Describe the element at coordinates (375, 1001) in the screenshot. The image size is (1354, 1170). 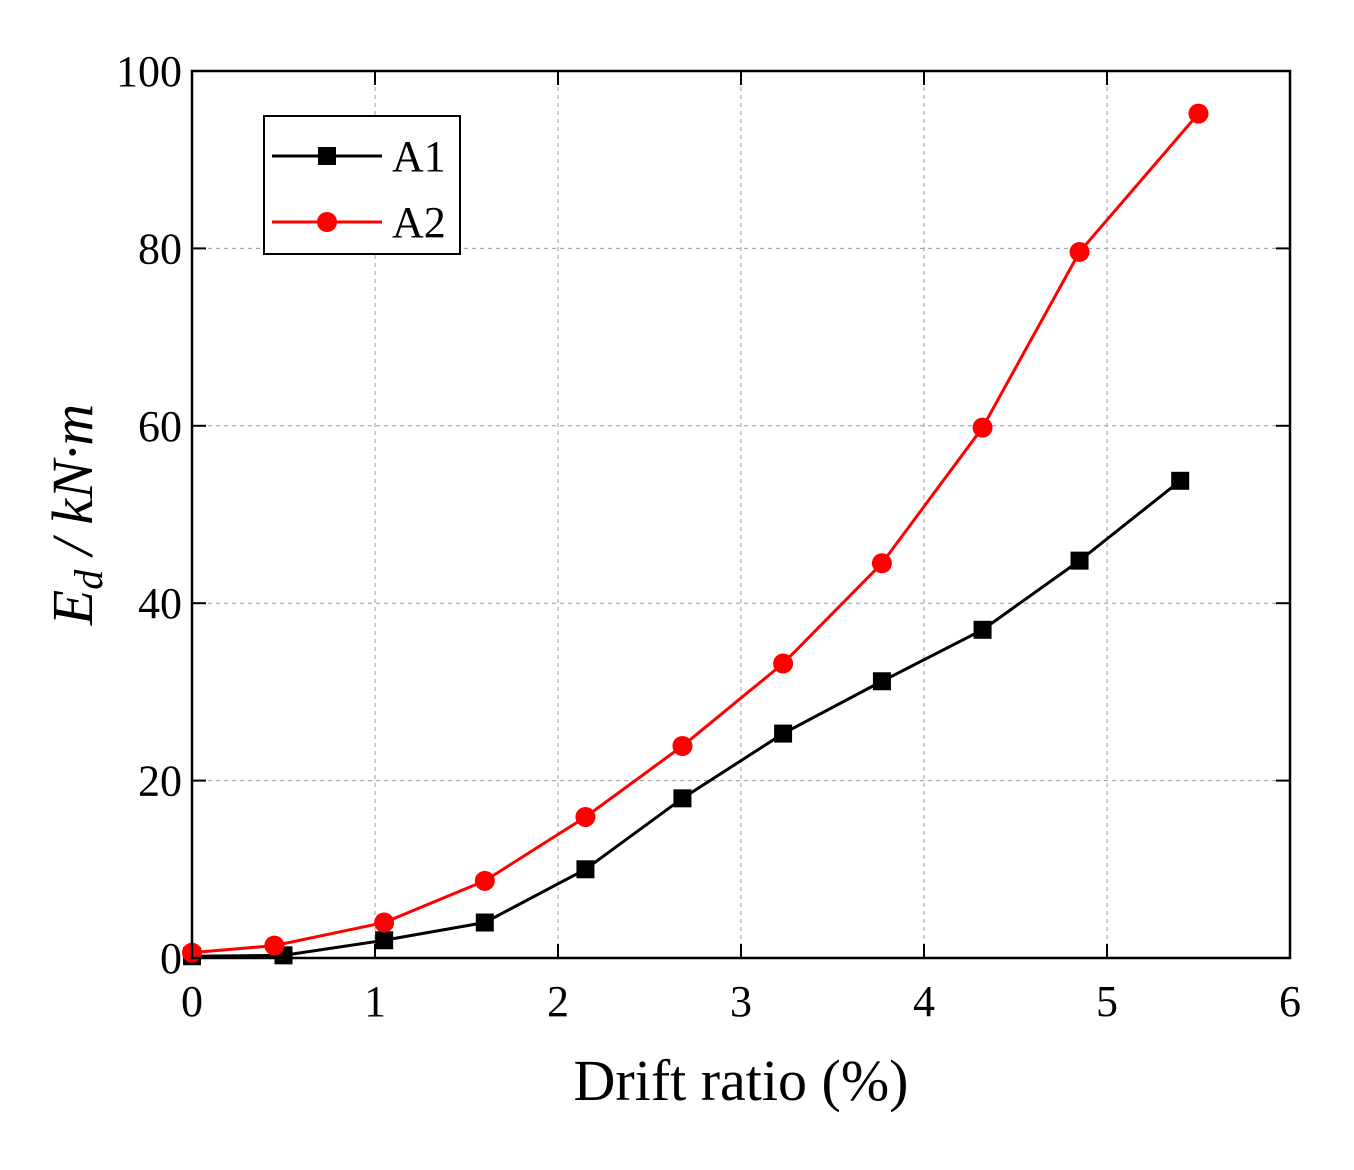
I see `x-tick-label: 1` at that location.